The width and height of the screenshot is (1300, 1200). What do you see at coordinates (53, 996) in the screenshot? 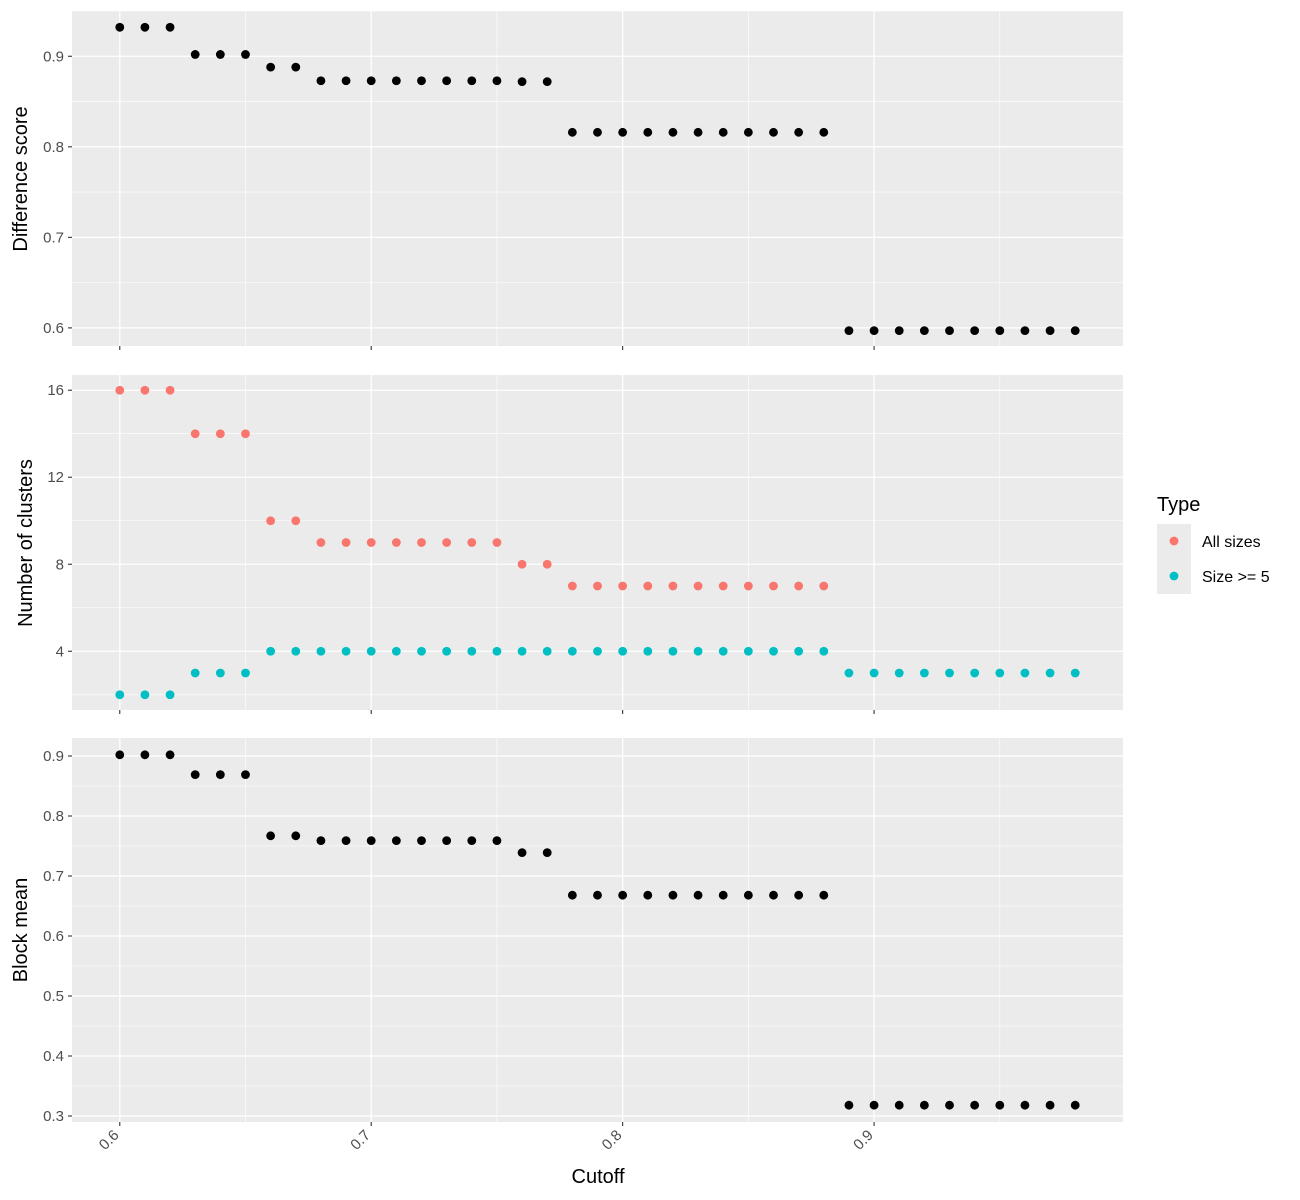
I see `y-tick-label: 0.5` at bounding box center [53, 996].